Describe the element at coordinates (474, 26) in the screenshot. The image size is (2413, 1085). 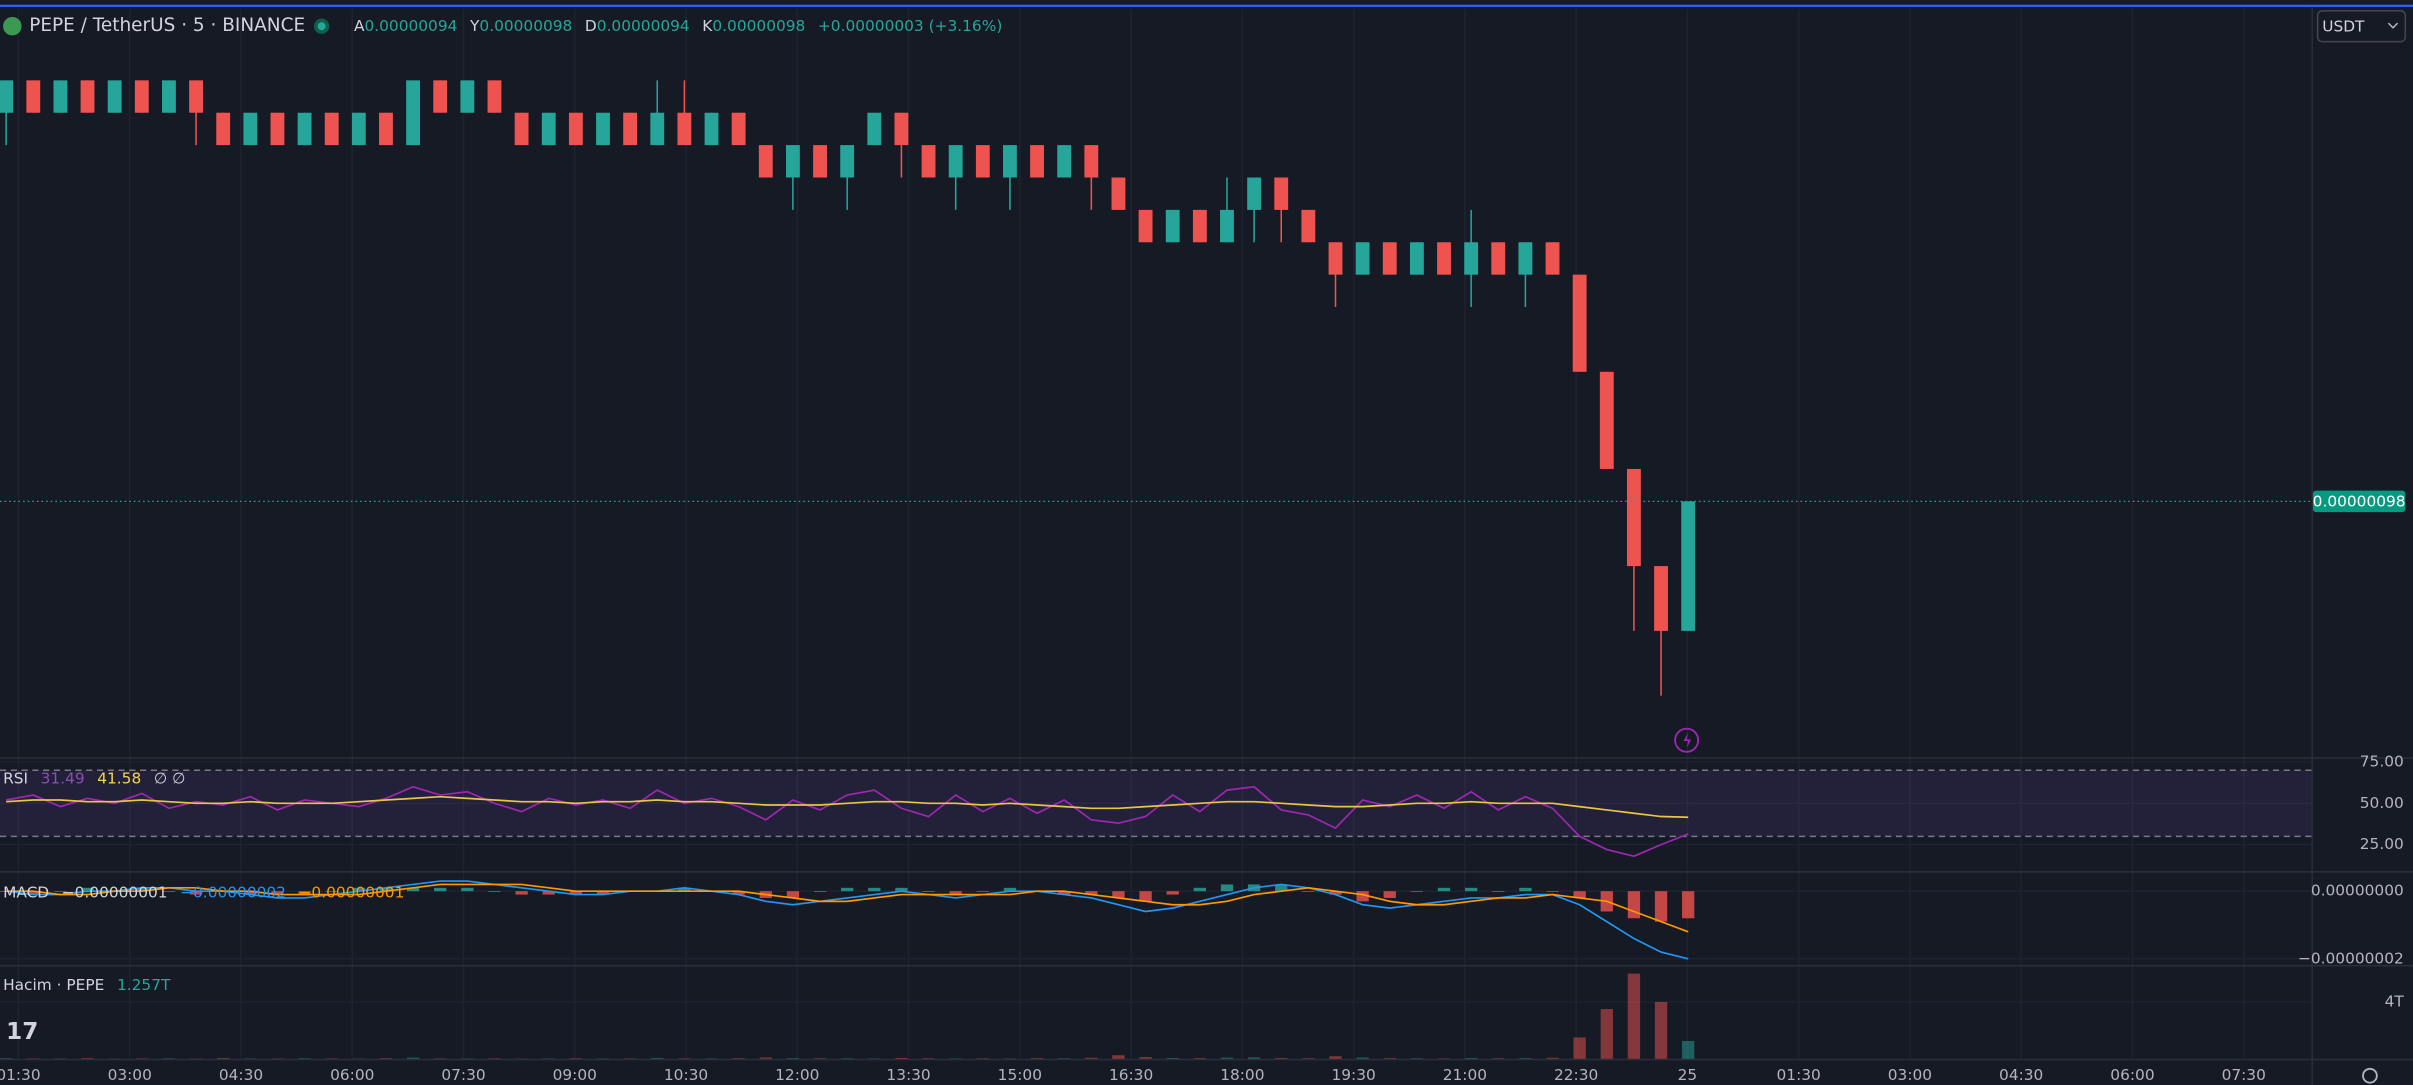
I see `ohlc-key: Y` at that location.